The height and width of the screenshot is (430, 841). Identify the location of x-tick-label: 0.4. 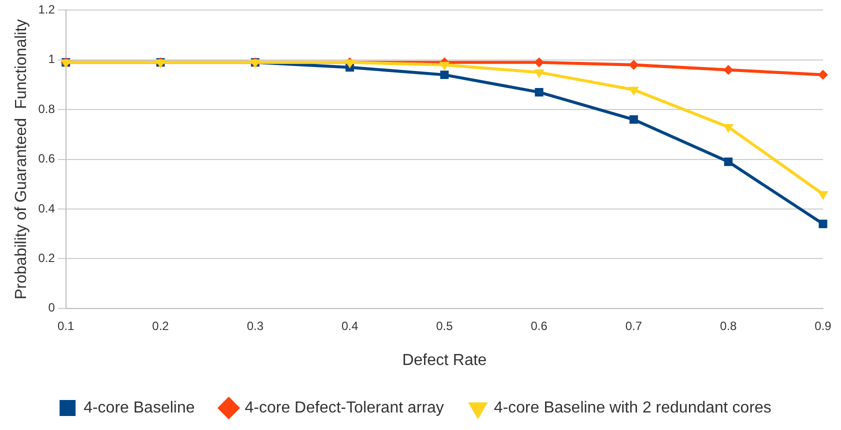
(349, 325).